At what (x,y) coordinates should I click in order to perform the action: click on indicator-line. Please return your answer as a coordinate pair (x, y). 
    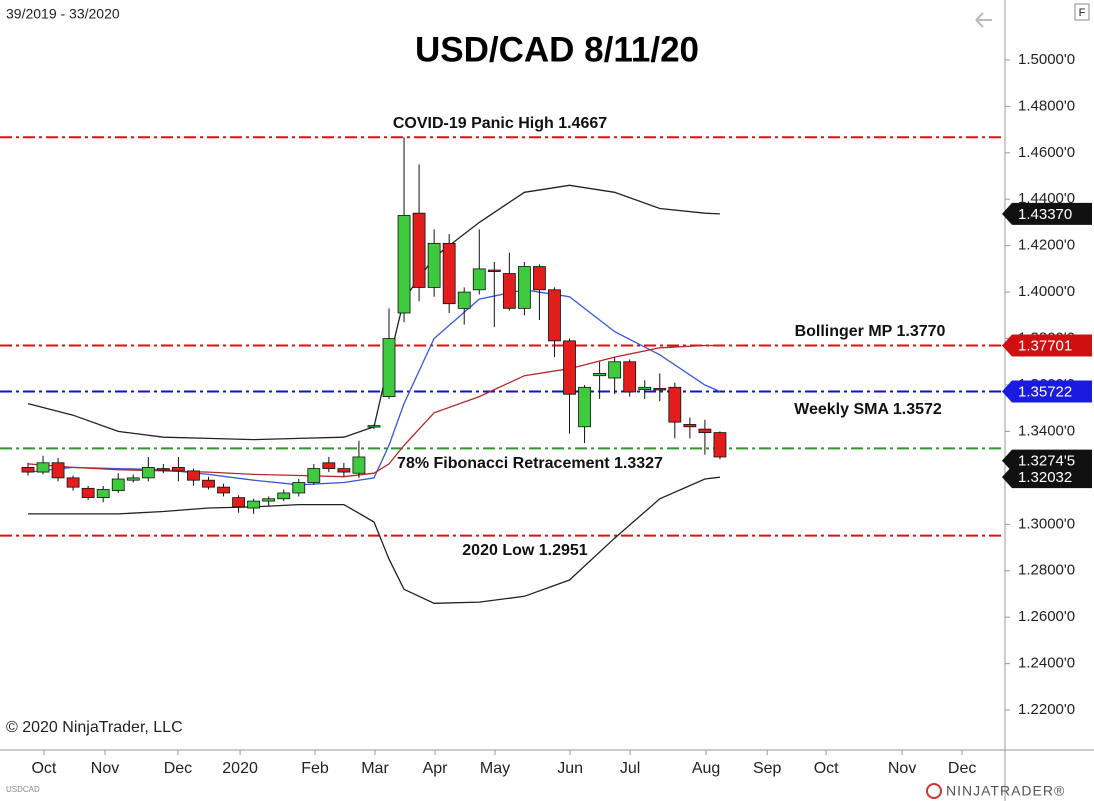
    Looking at the image, I should click on (374, 540).